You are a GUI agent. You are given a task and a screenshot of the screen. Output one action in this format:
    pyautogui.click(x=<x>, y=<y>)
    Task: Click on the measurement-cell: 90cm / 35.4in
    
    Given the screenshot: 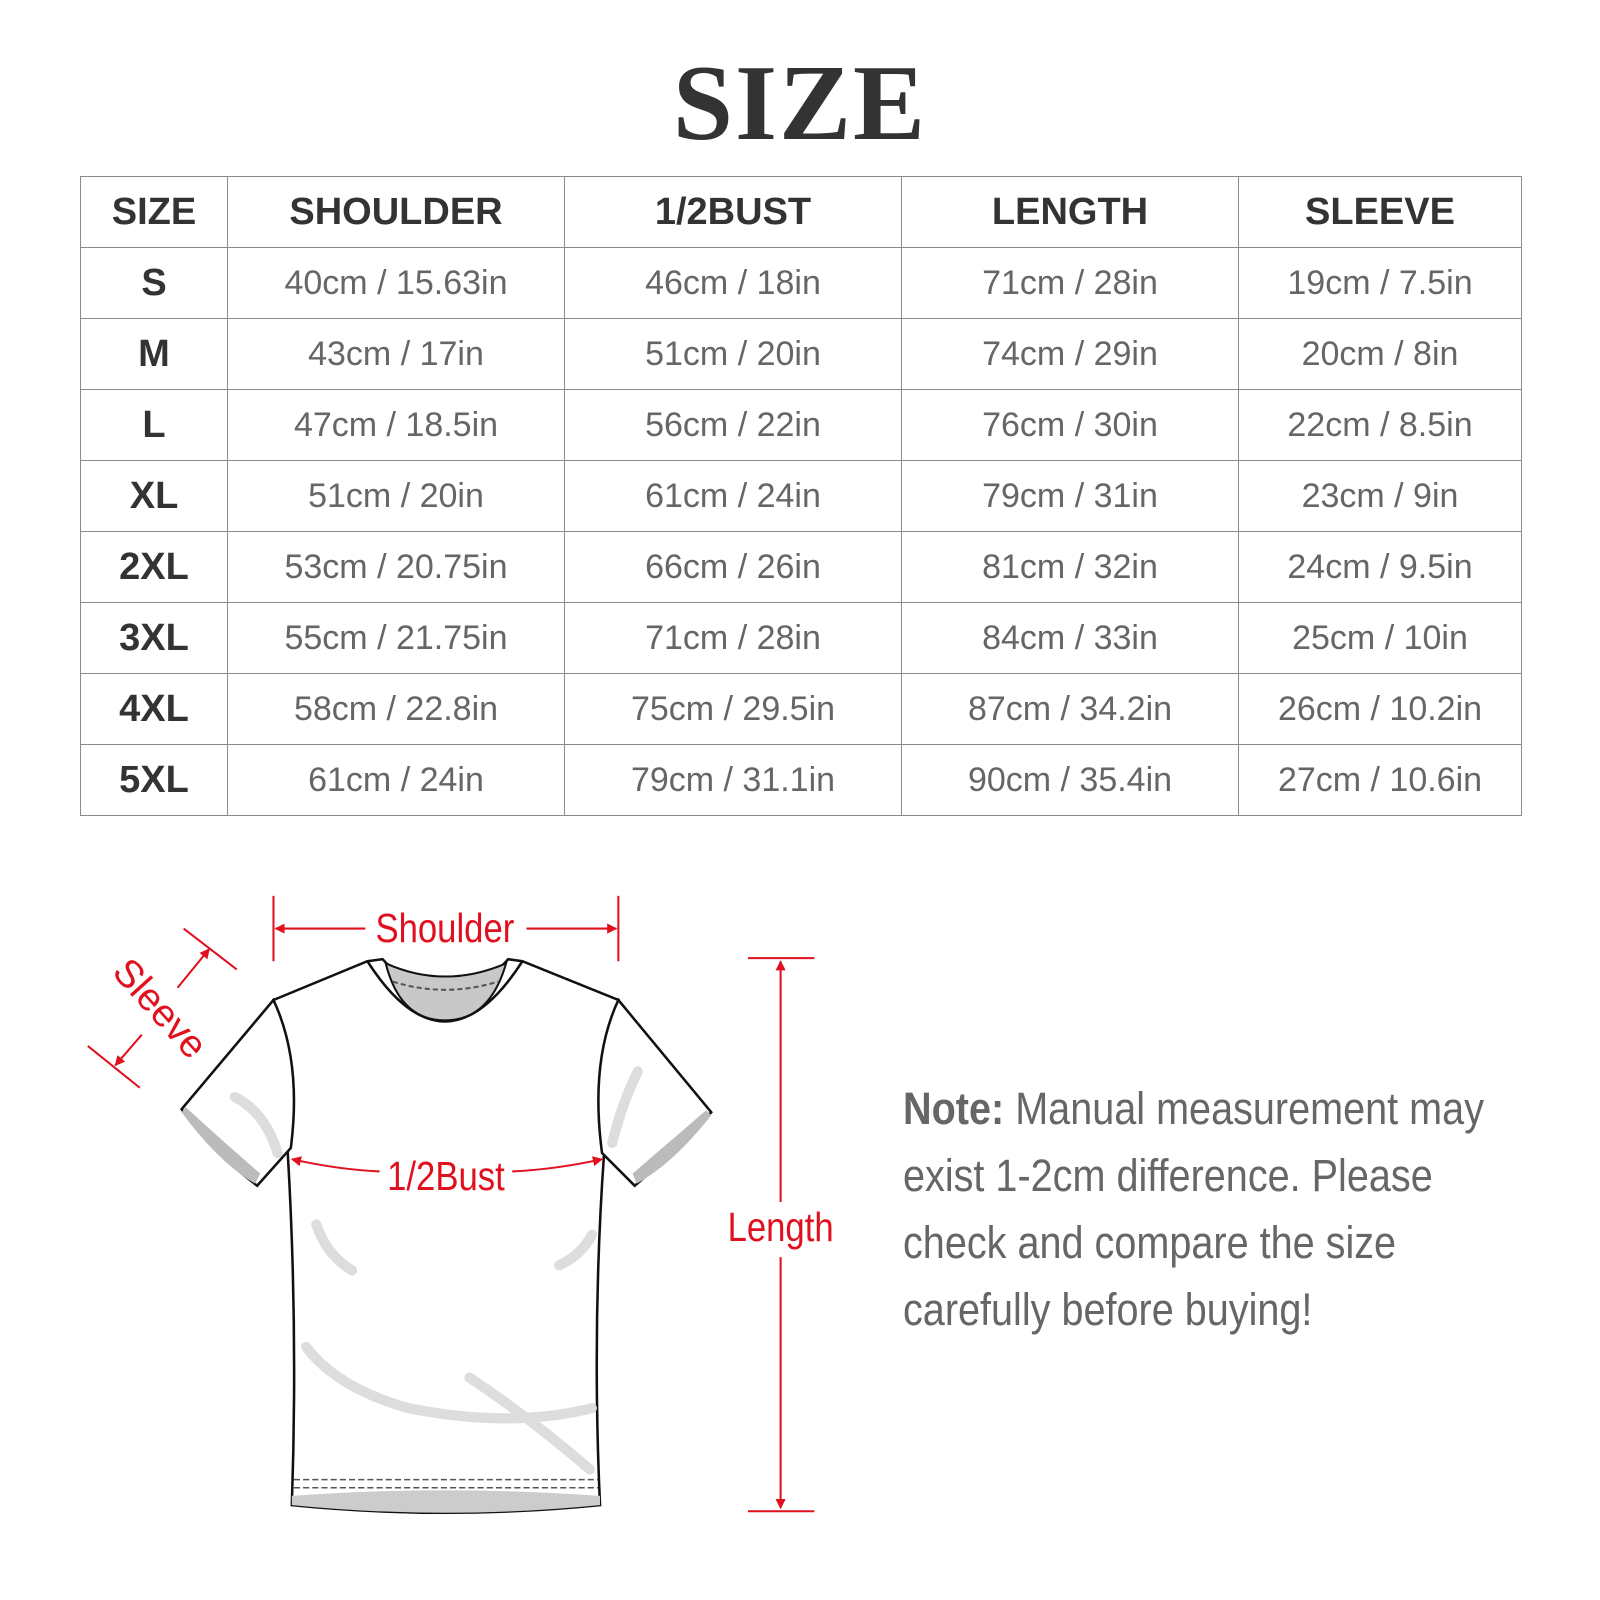 What is the action you would take?
    pyautogui.click(x=1070, y=780)
    